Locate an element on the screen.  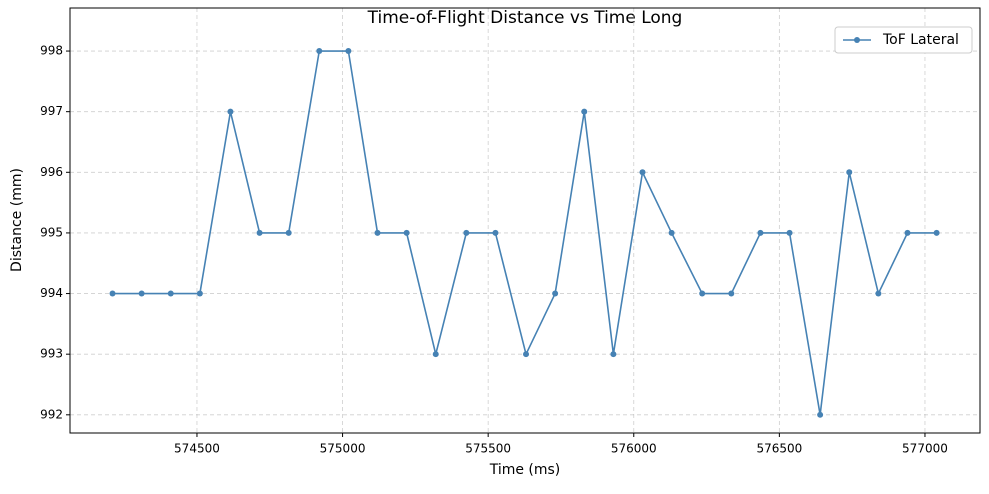
x-tick-label: 575000 is located at coordinates (343, 449).